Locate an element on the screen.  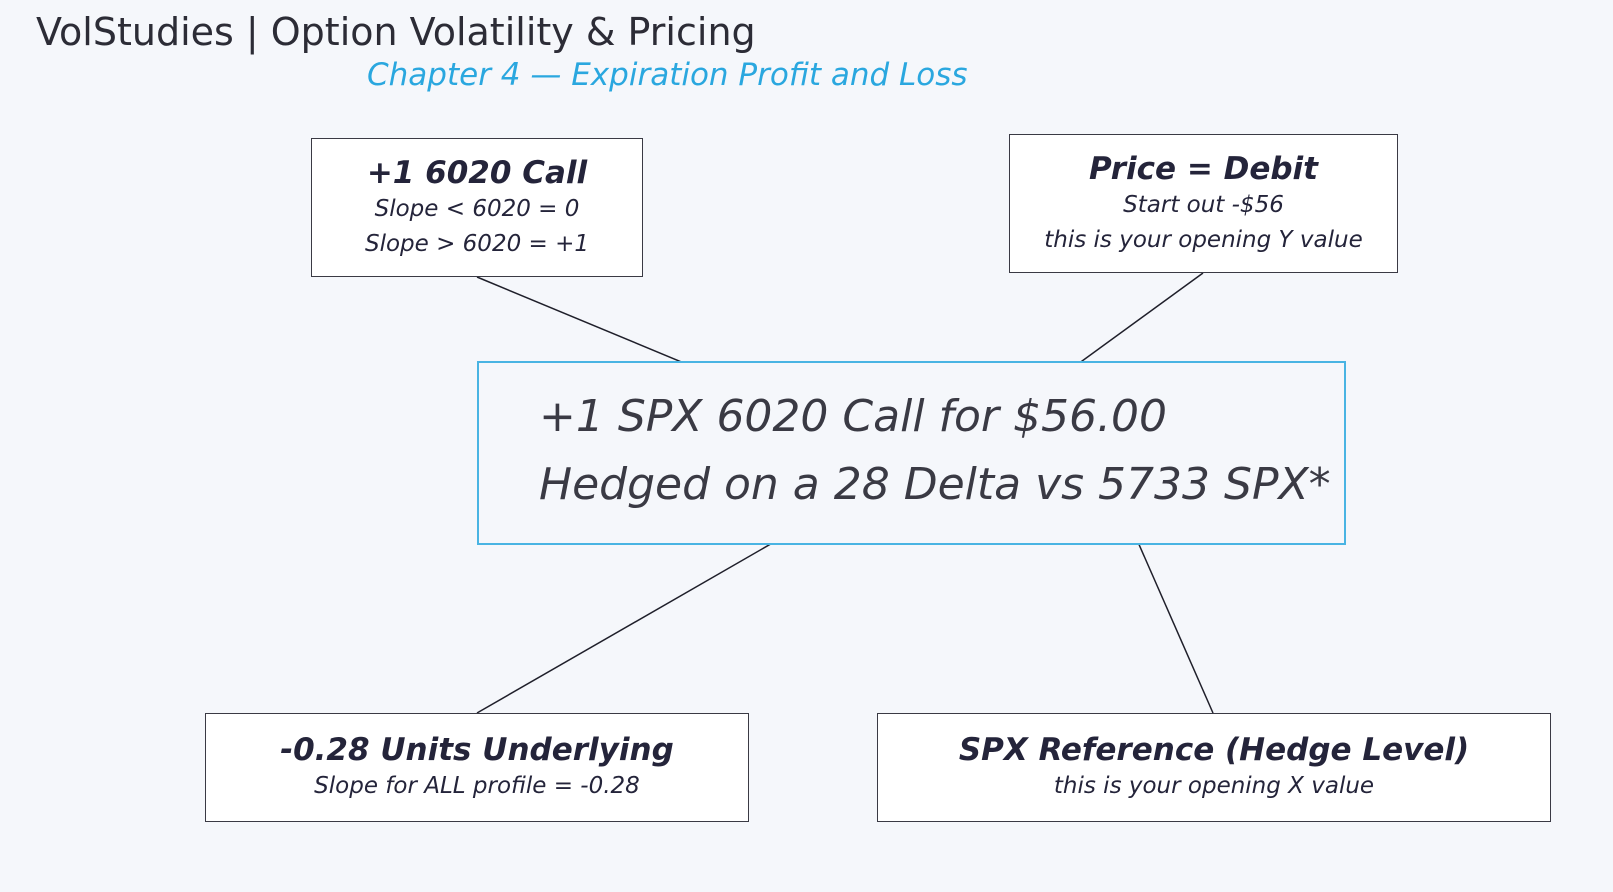
callout-debit-heading: Price = Debit is located at coordinates (1203, 168).